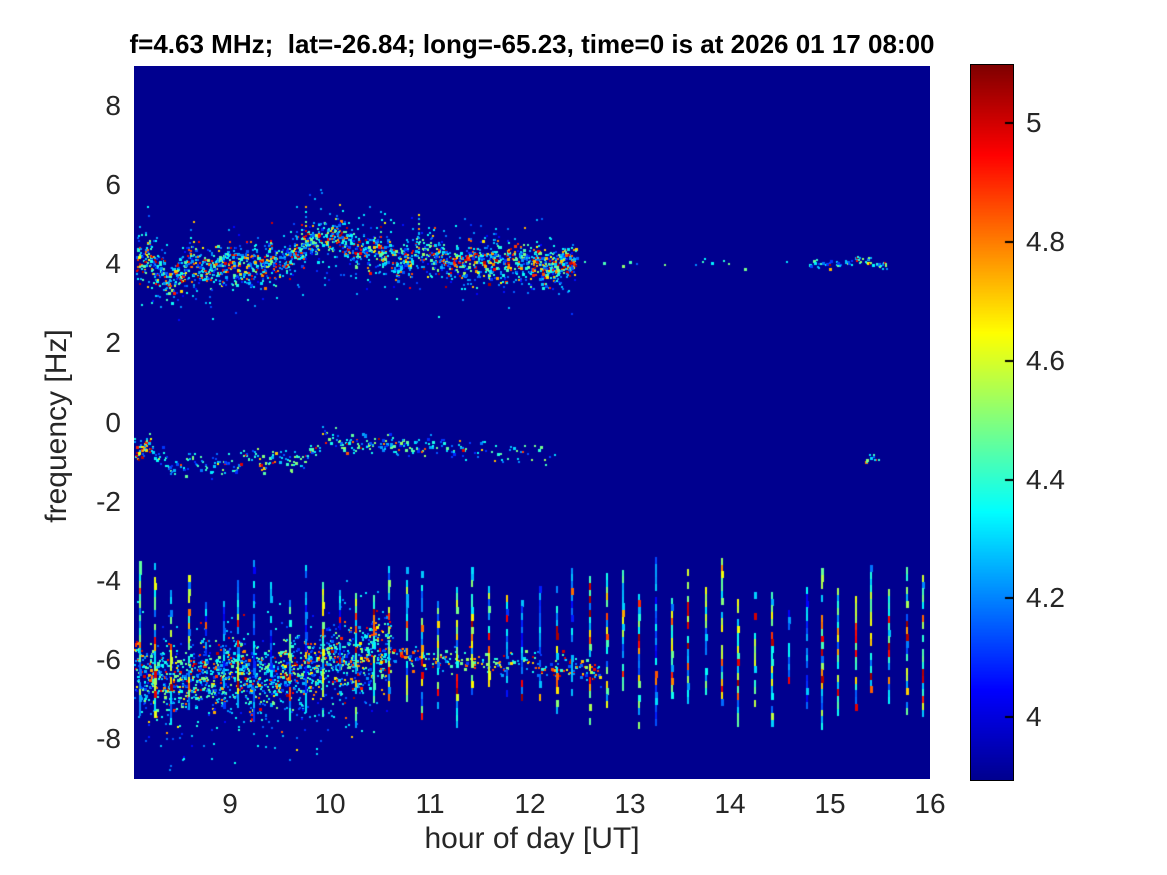 This screenshot has width=1167, height=875. Describe the element at coordinates (730, 803) in the screenshot. I see `x-tick-label: 14` at that location.